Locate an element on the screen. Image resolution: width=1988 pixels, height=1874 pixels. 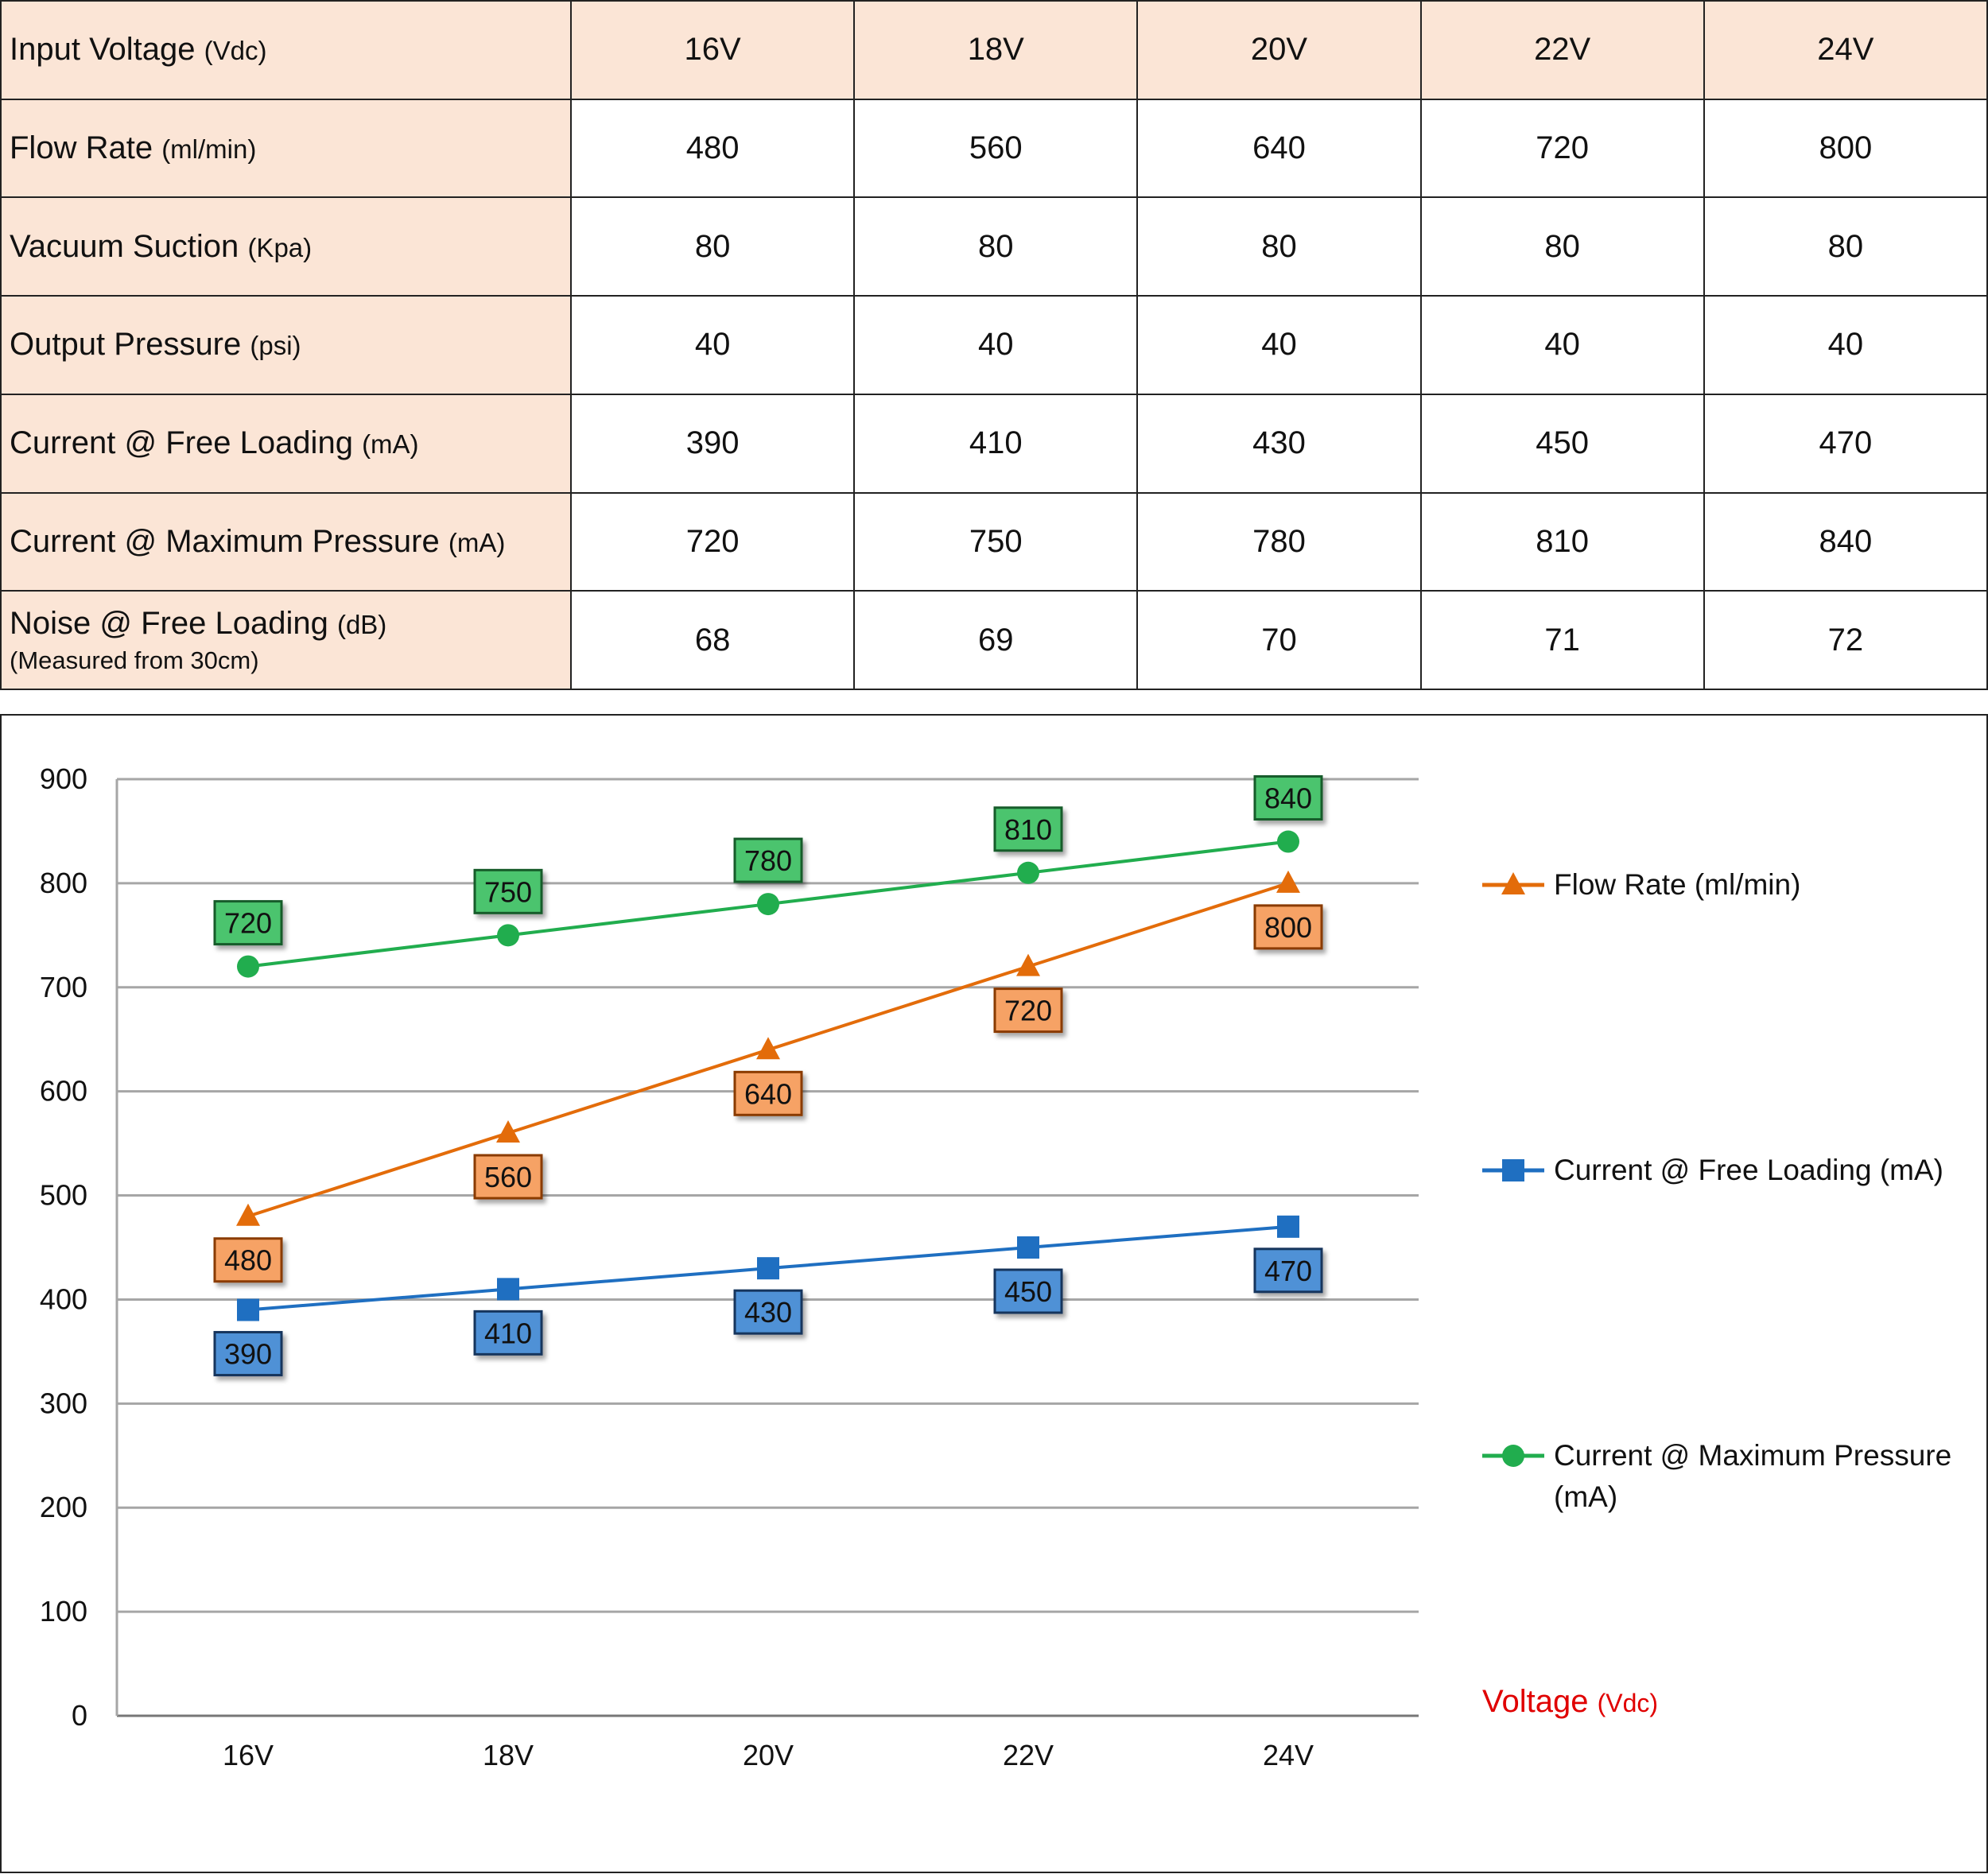
row-label: Output Pressure (psi) is located at coordinates (286, 345).